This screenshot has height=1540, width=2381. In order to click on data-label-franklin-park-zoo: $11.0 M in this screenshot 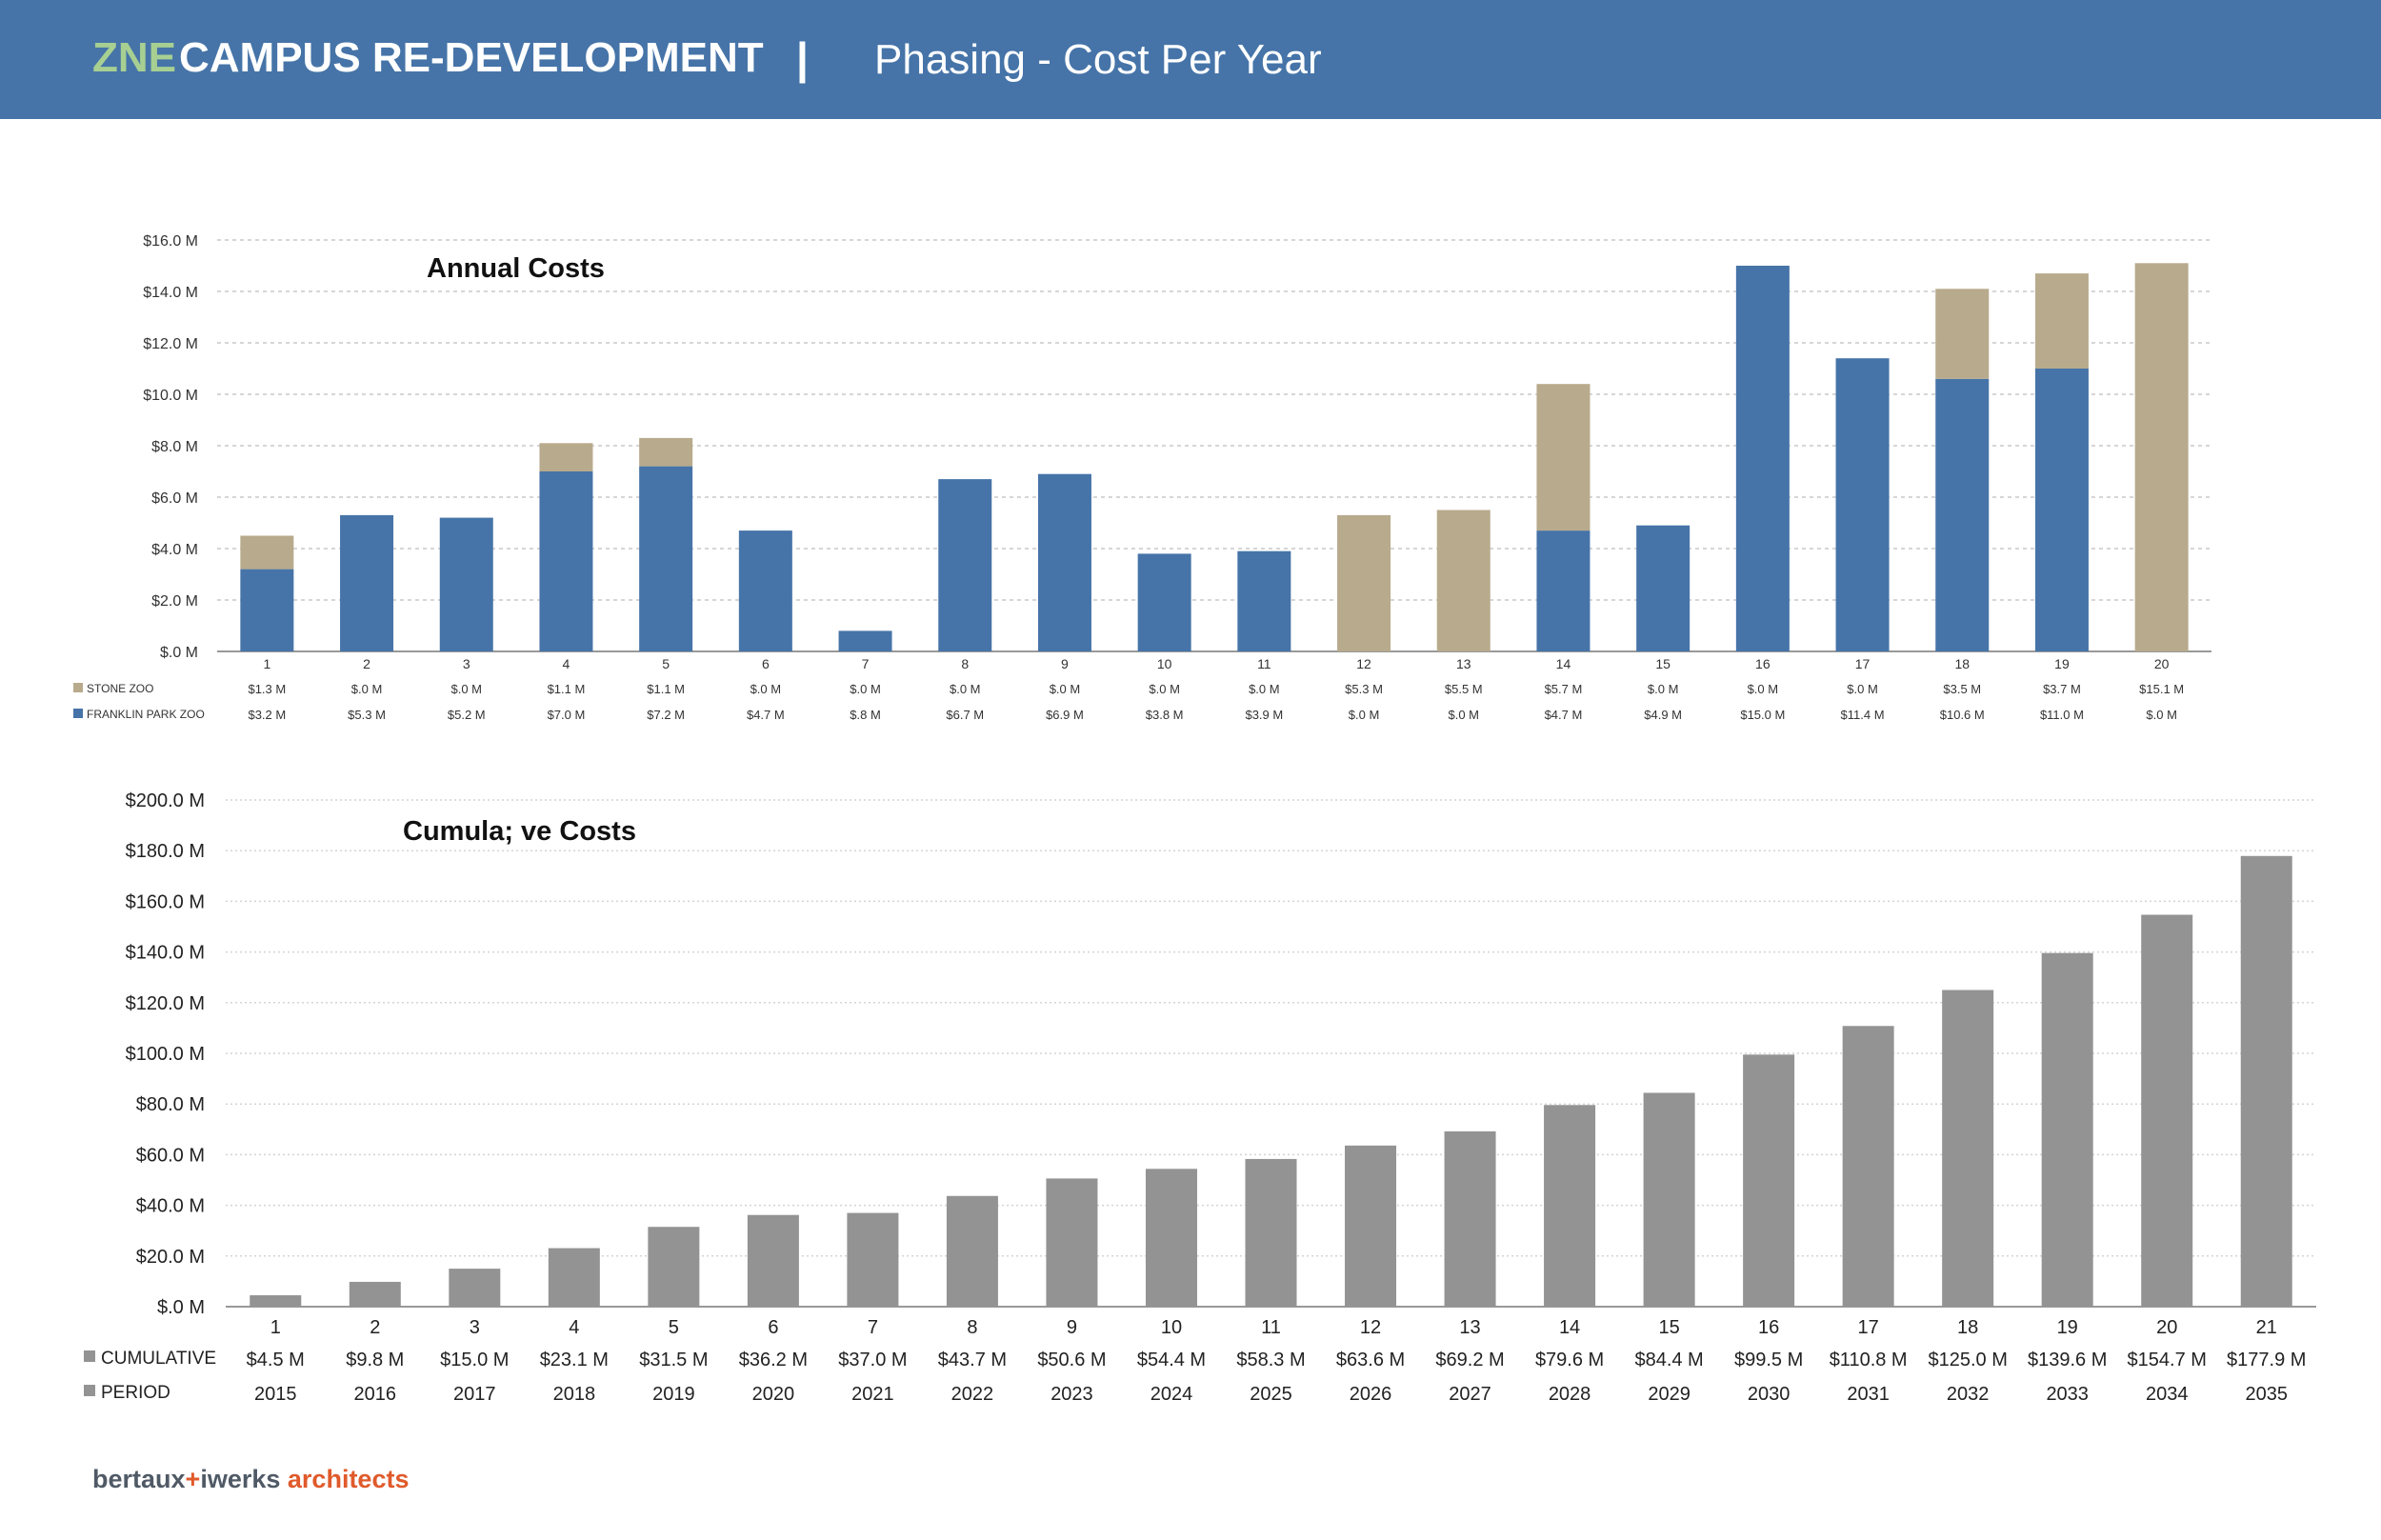, I will do `click(2062, 715)`.